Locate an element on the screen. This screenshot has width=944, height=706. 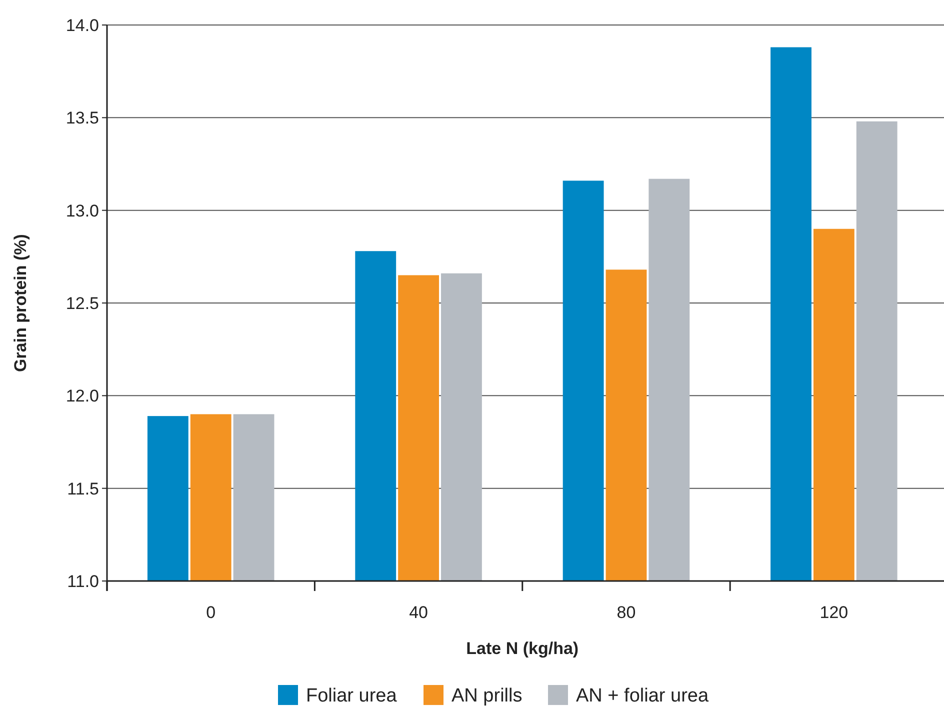
y-axis-title: Grain protein (%) is located at coordinates (20, 303).